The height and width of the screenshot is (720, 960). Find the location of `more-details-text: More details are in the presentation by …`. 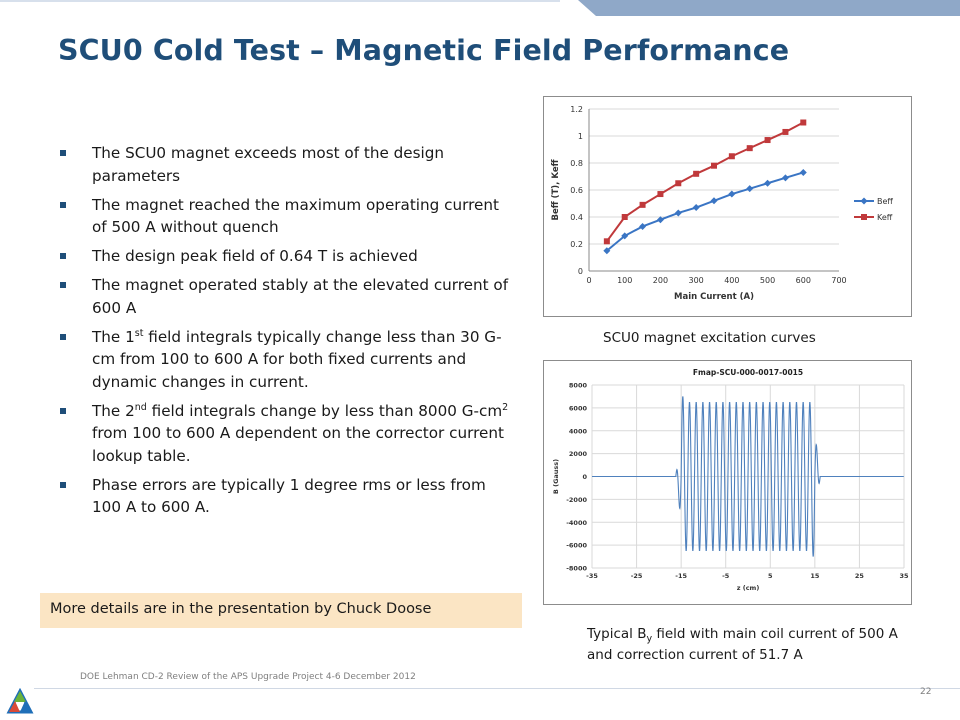

more-details-text: More details are in the presentation by … is located at coordinates (241, 609).